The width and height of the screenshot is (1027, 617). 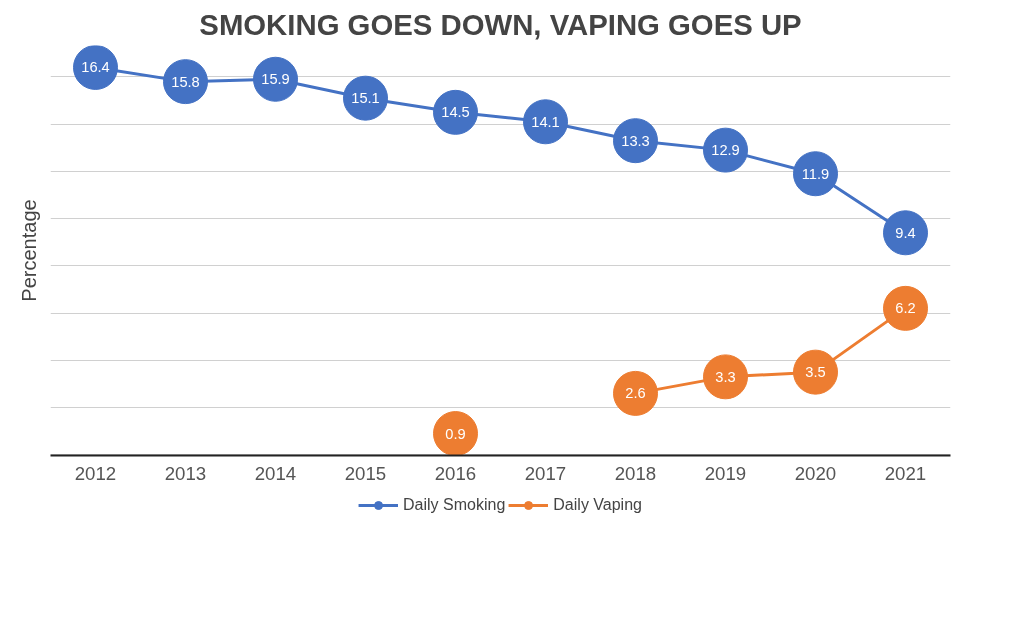 I want to click on legend-label: Daily Vaping, so click(x=597, y=505).